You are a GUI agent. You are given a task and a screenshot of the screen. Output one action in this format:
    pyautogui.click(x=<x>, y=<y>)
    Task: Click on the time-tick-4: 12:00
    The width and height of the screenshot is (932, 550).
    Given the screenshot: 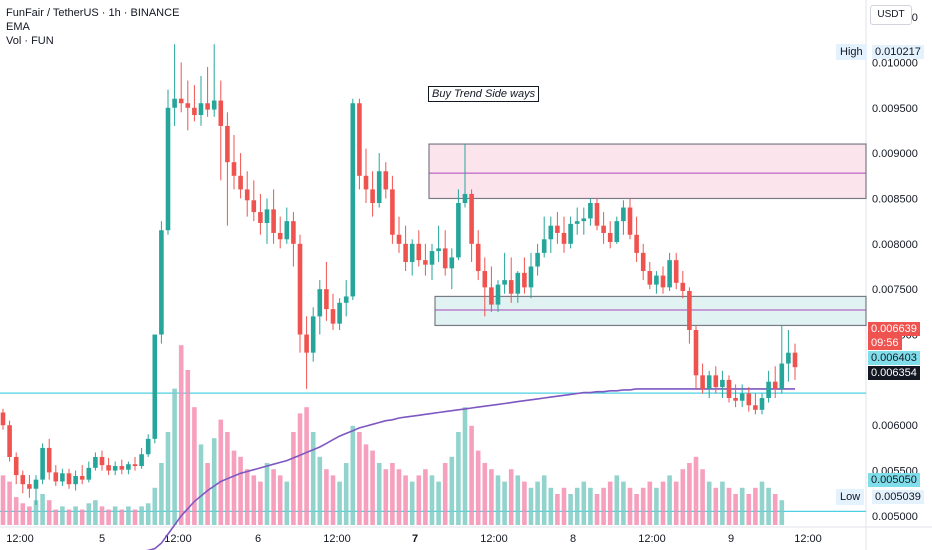 What is the action you would take?
    pyautogui.click(x=337, y=539)
    